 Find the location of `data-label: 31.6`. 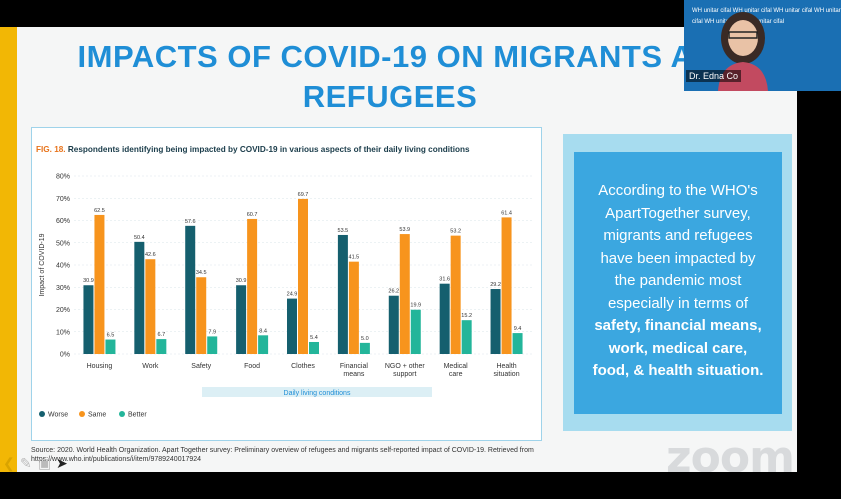

data-label: 31.6 is located at coordinates (444, 280).